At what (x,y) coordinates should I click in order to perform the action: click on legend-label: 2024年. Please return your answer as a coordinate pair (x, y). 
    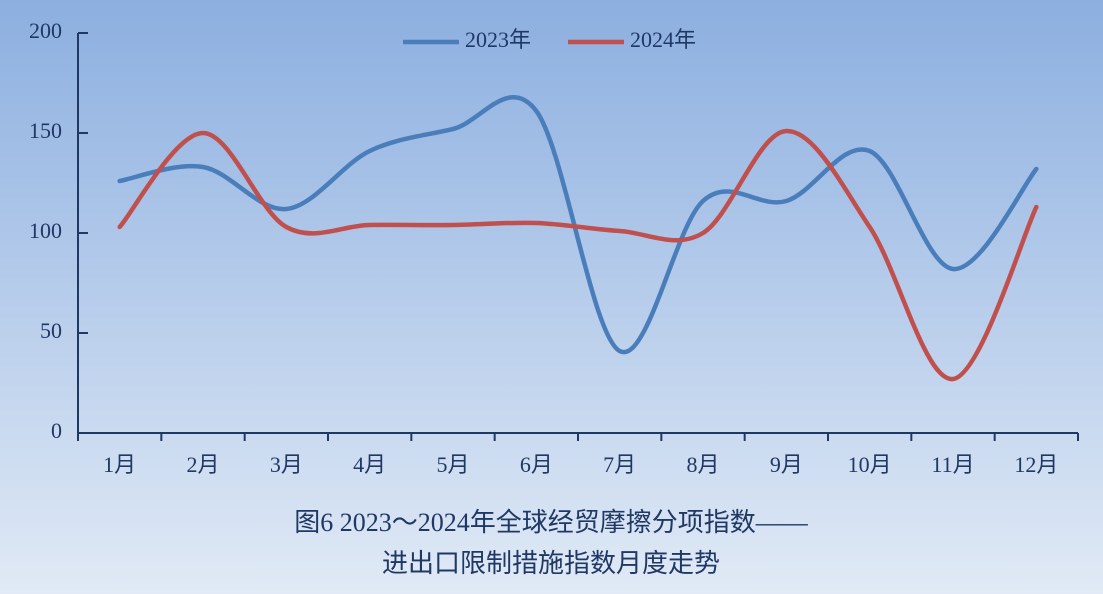
    Looking at the image, I should click on (663, 39).